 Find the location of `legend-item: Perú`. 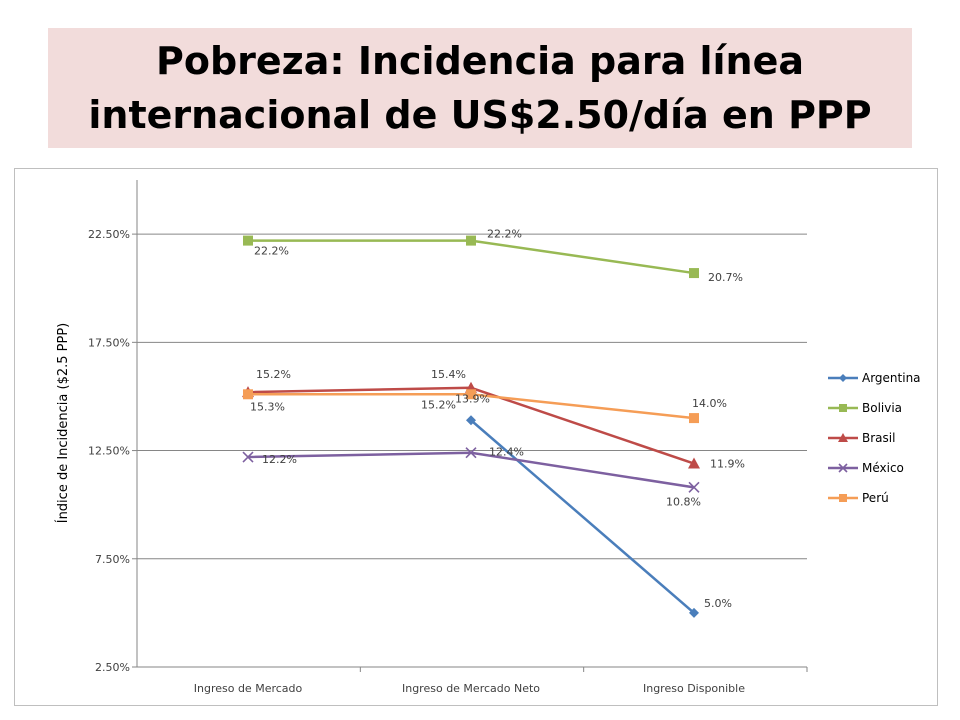

legend-item: Perú is located at coordinates (858, 498).